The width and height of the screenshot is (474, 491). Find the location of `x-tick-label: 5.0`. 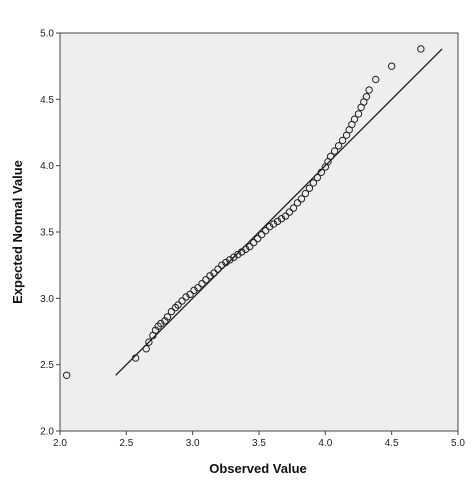

x-tick-label: 5.0 is located at coordinates (458, 443).